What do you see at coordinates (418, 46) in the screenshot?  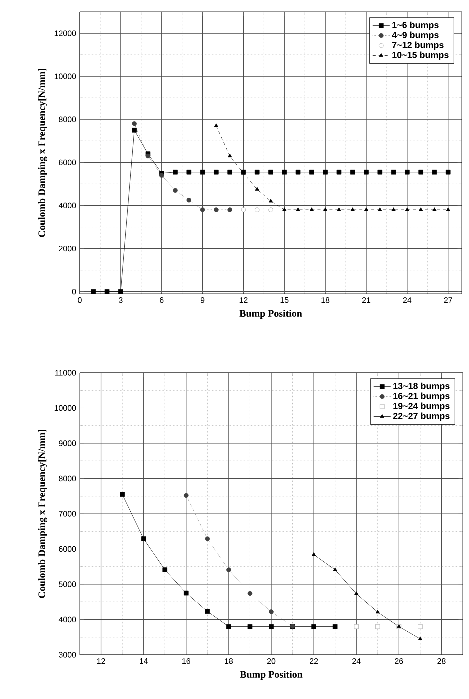 I see `legend-label: 7~12 bumps` at bounding box center [418, 46].